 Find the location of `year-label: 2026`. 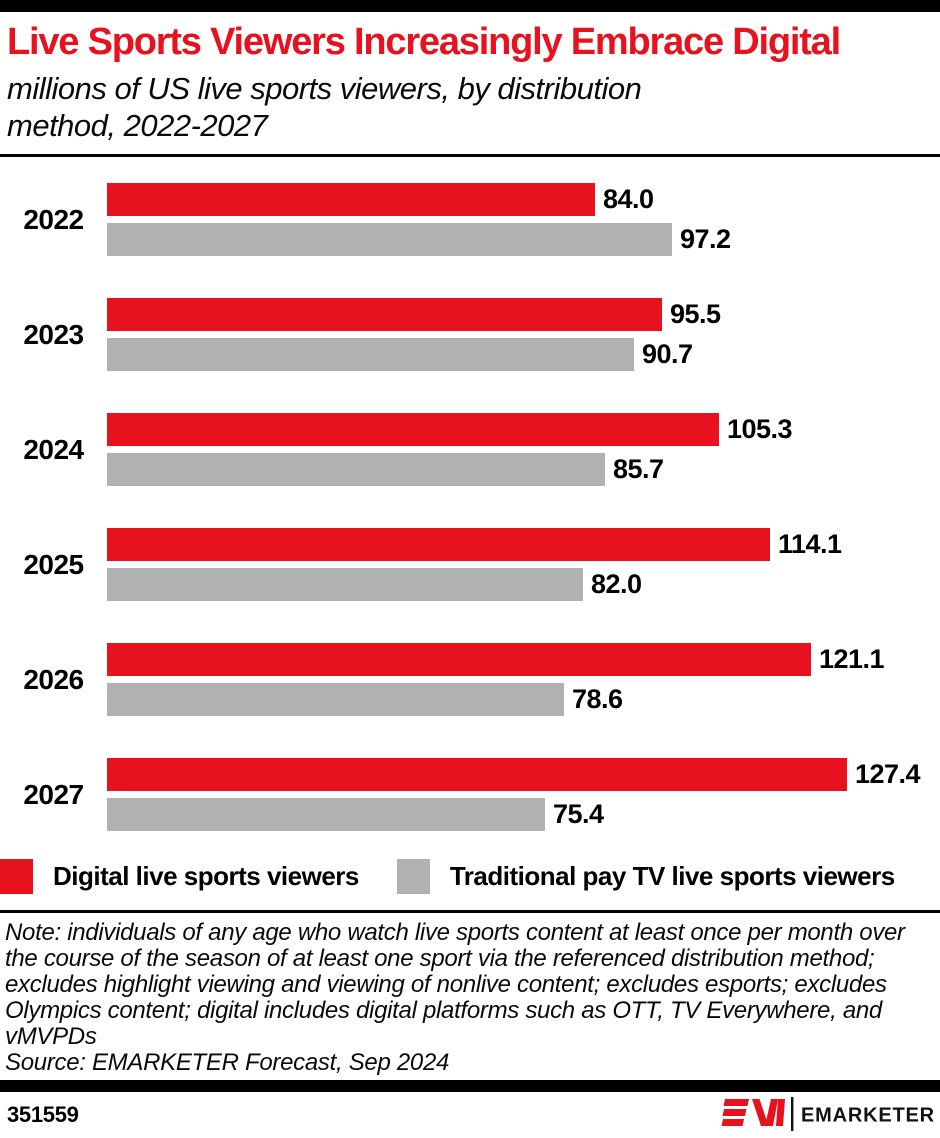

year-label: 2026 is located at coordinates (53, 679).